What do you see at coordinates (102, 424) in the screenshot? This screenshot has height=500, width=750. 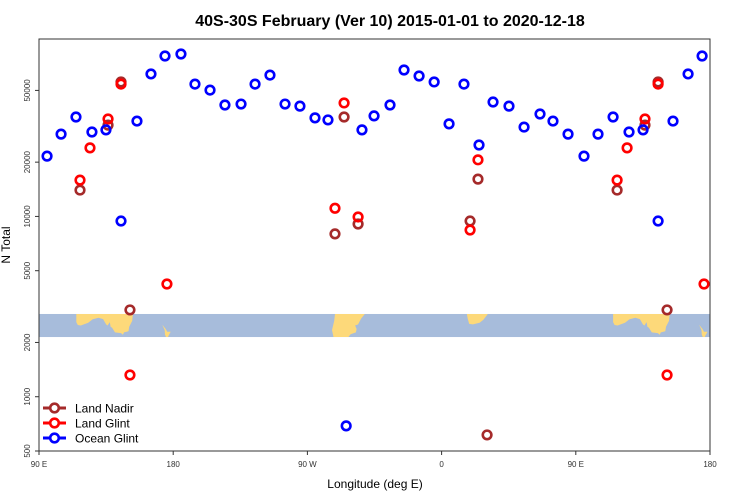 I see `legend-label: Land Glint` at bounding box center [102, 424].